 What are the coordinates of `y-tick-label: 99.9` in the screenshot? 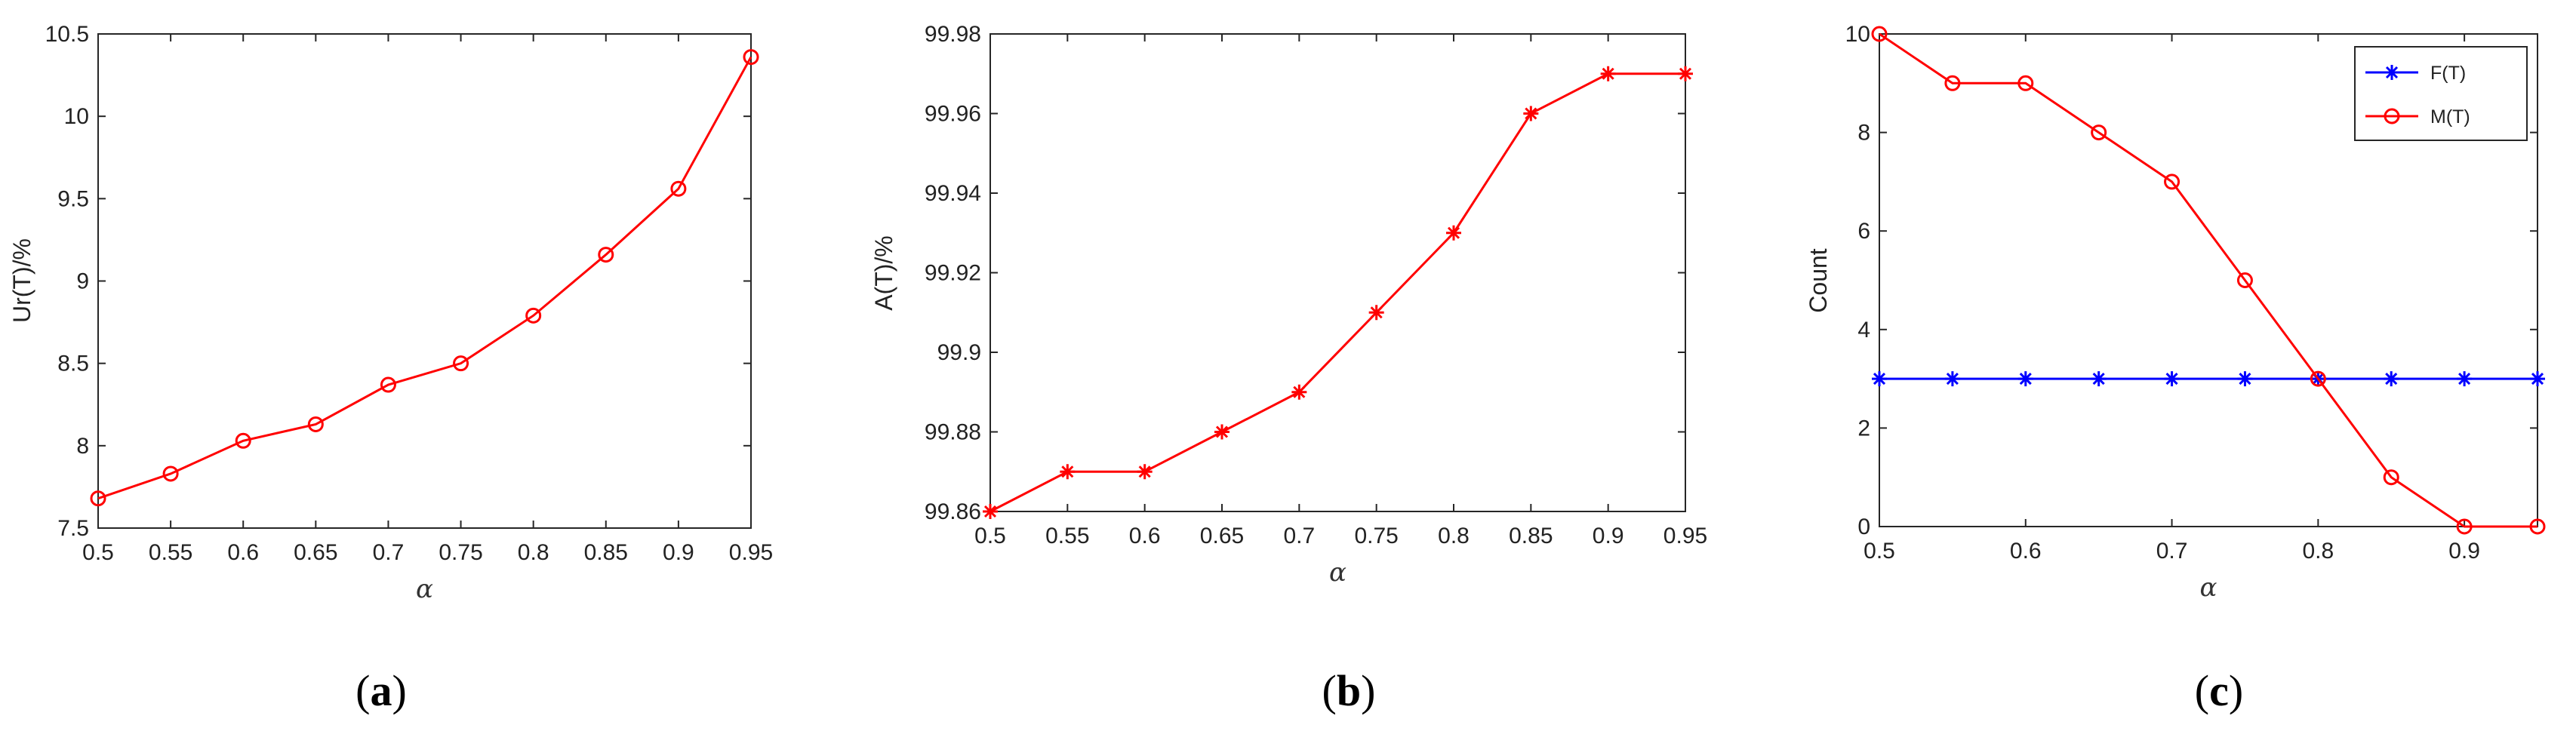 It's located at (959, 352).